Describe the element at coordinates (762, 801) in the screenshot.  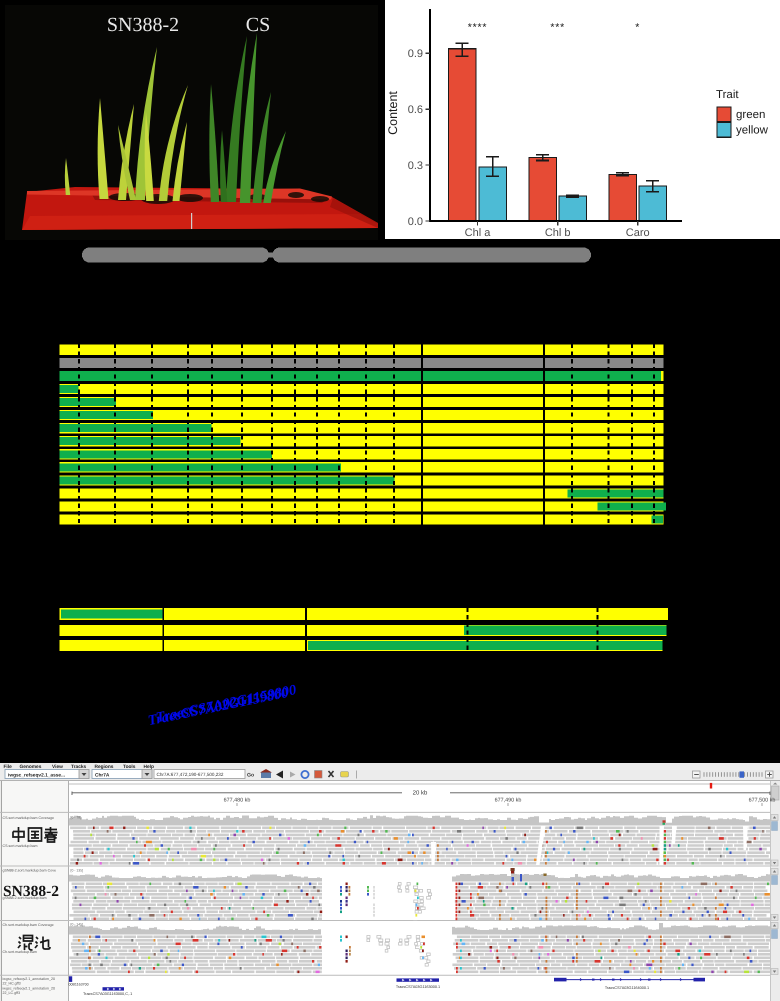
I see `svg-text: 677,500 kb` at that location.